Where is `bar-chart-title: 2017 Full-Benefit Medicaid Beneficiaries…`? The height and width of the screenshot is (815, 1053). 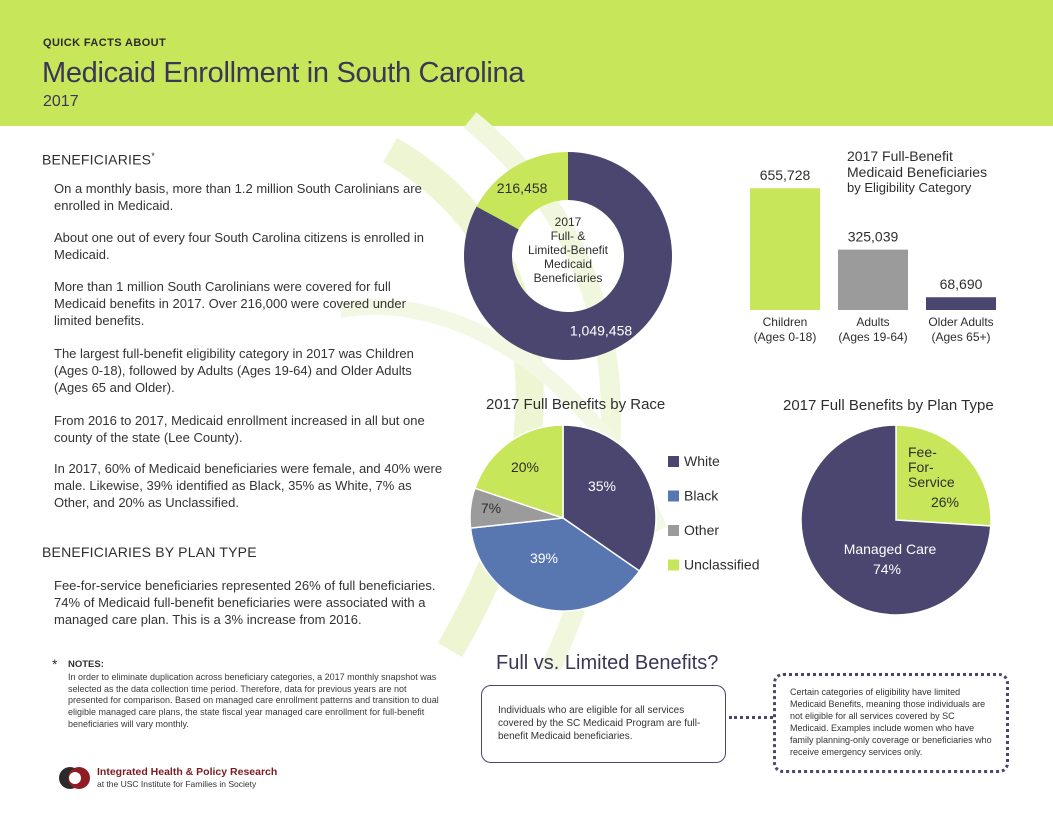
bar-chart-title: 2017 Full-Benefit Medicaid Beneficiaries… is located at coordinates (917, 171).